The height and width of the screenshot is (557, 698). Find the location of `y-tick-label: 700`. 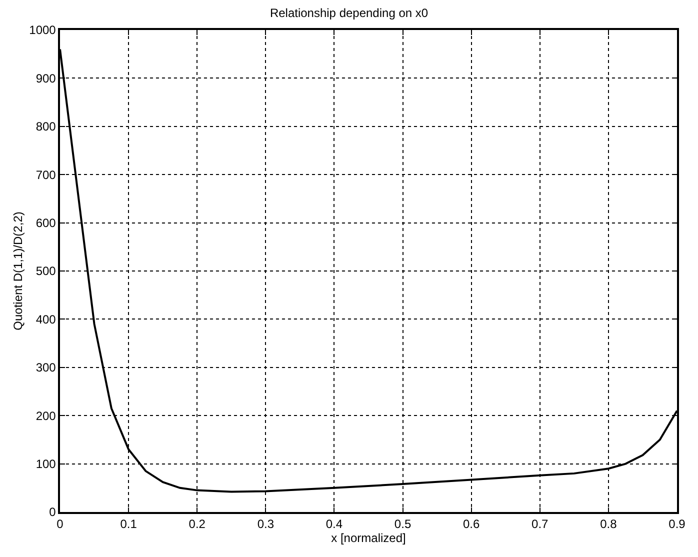

y-tick-label: 700 is located at coordinates (46, 175).